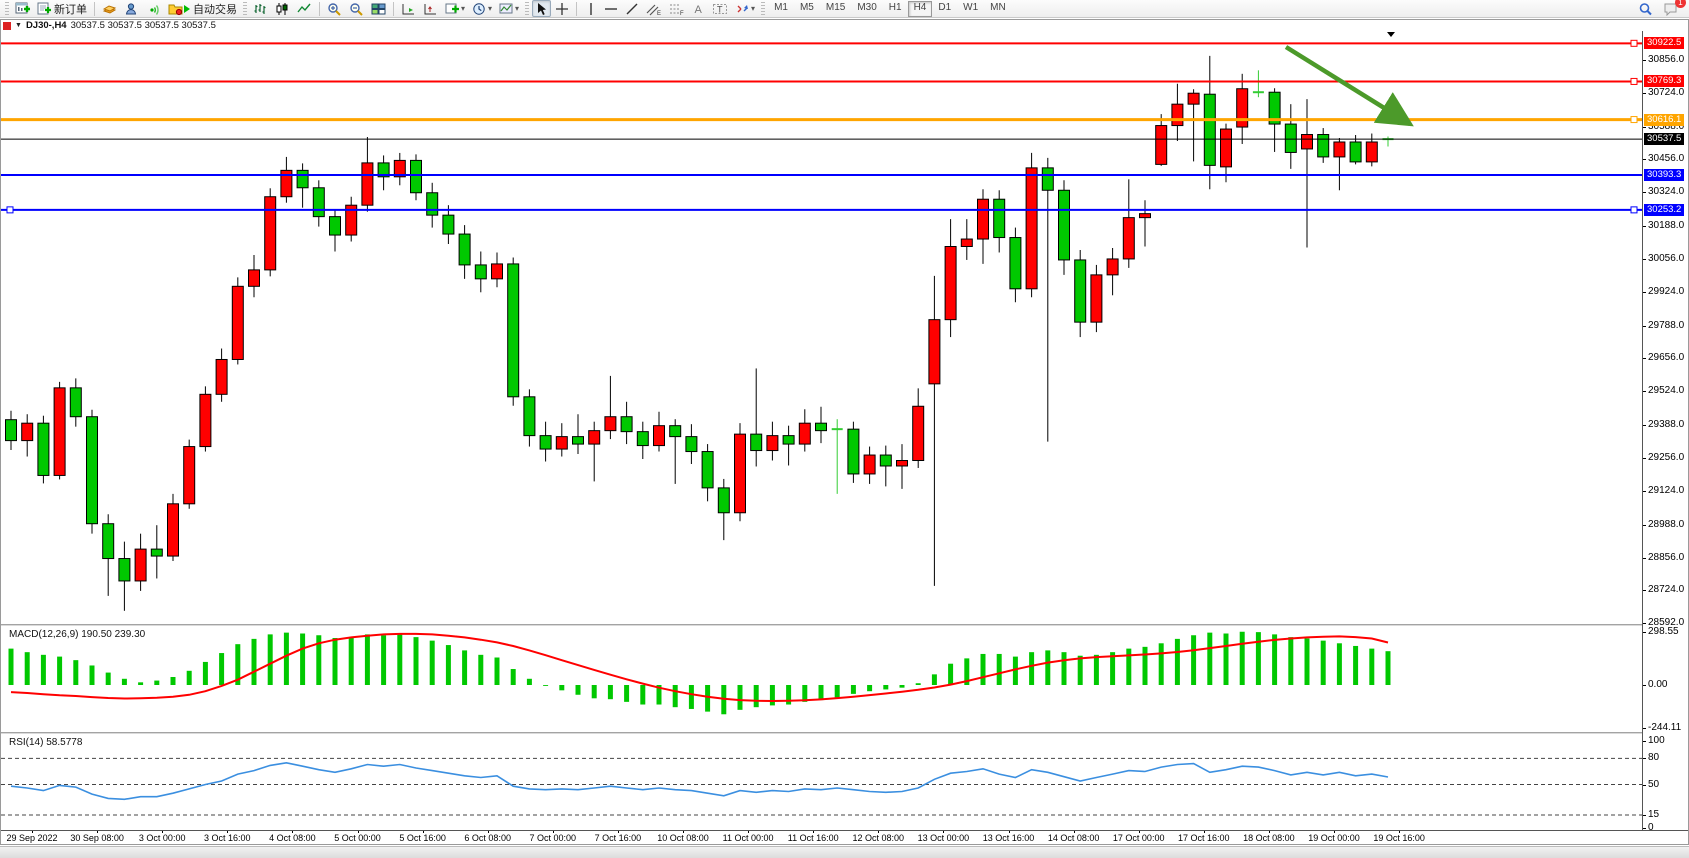 The height and width of the screenshot is (858, 1689). I want to click on macd-chart, so click(821, 679).